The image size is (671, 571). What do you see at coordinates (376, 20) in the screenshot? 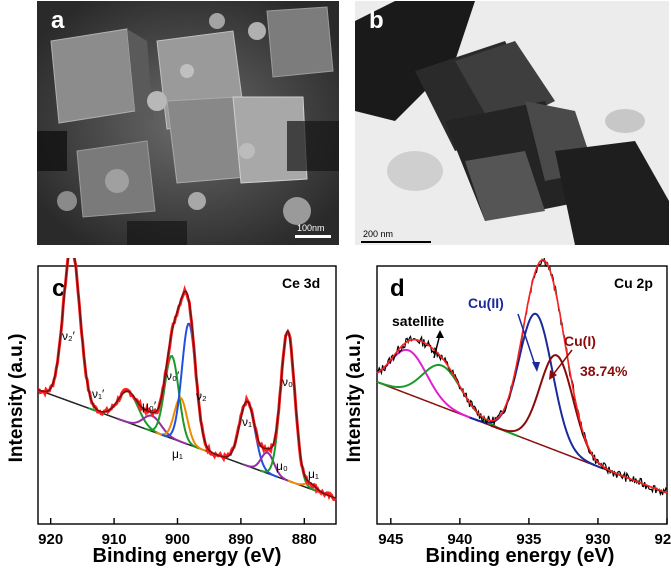
I see `panel-letter-b: b` at bounding box center [376, 20].